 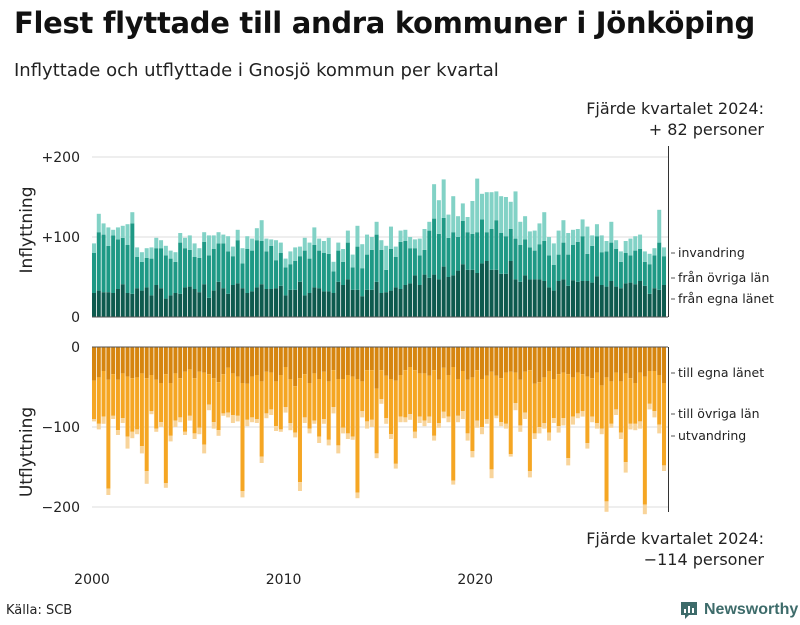 I want to click on inflow-legend-label: invandring, so click(x=711, y=252).